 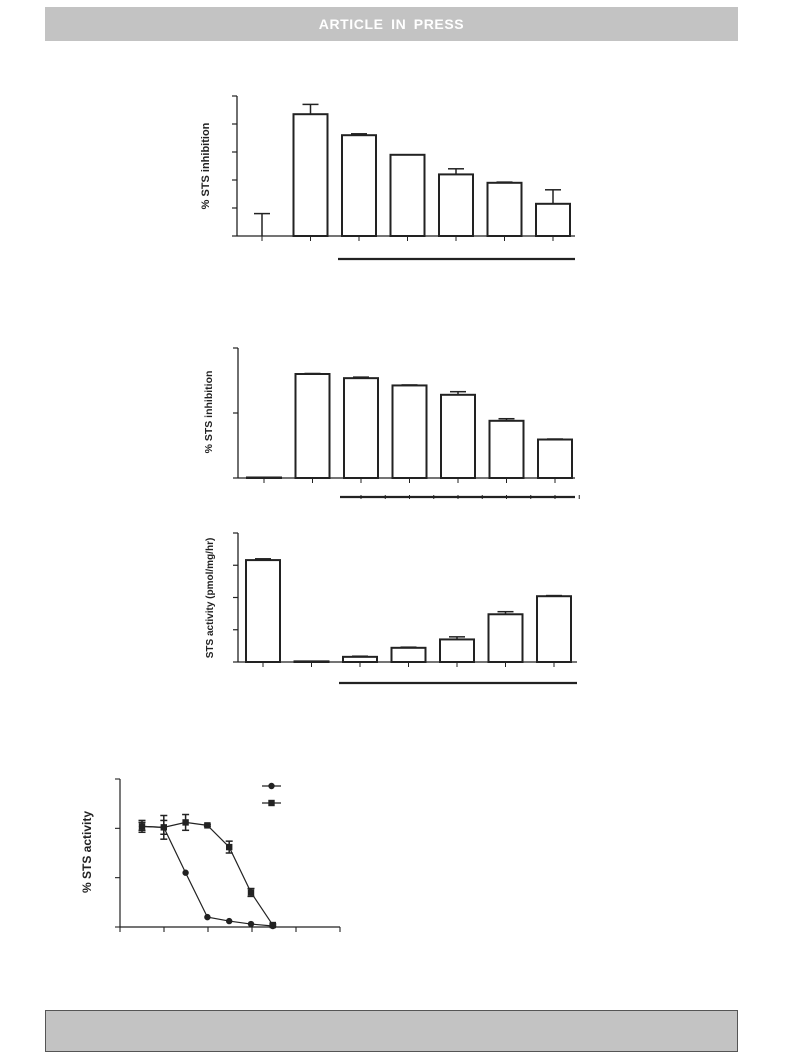 What do you see at coordinates (271, 786) in the screenshot?
I see `legend-marker-circle` at bounding box center [271, 786].